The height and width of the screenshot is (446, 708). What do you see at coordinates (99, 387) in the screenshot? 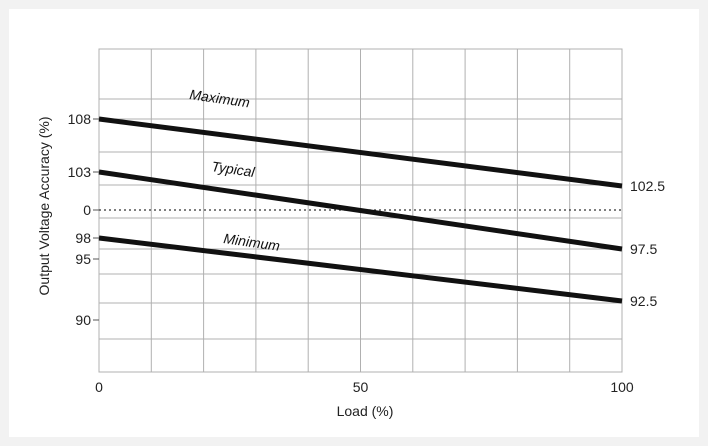
I see `x-tick-label: 0` at bounding box center [99, 387].